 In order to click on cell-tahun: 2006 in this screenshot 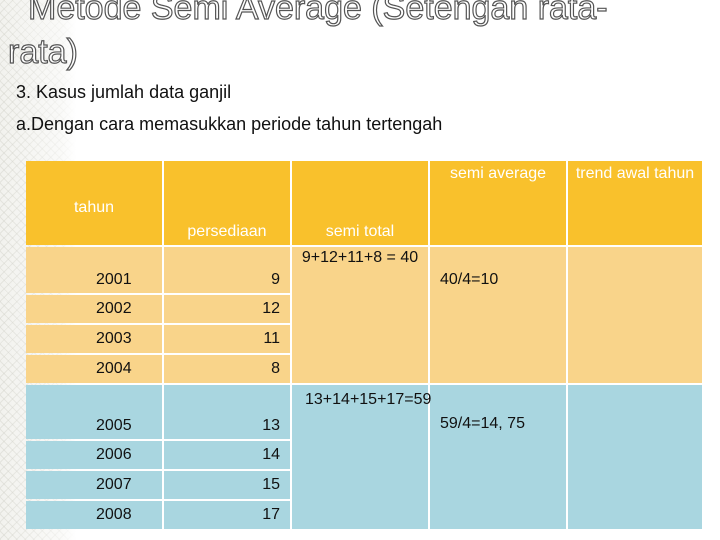, I will do `click(94, 455)`.